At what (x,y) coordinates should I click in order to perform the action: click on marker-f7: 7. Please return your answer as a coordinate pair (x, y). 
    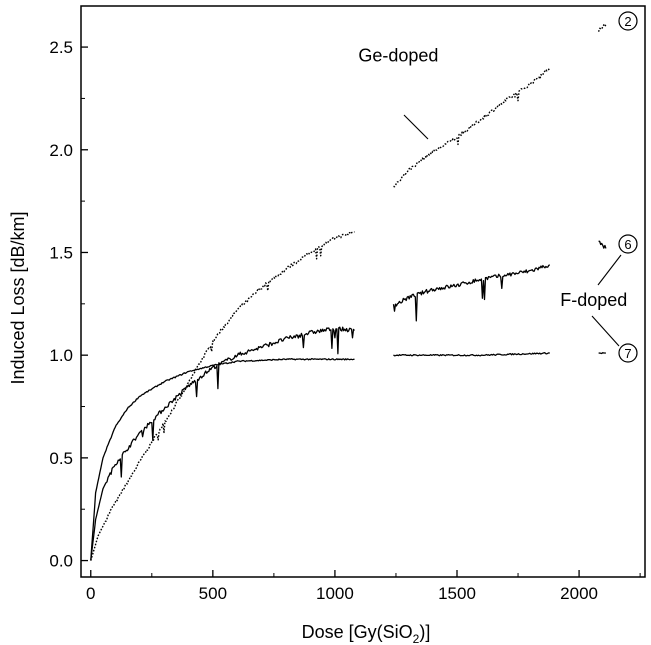
    Looking at the image, I should click on (628, 353).